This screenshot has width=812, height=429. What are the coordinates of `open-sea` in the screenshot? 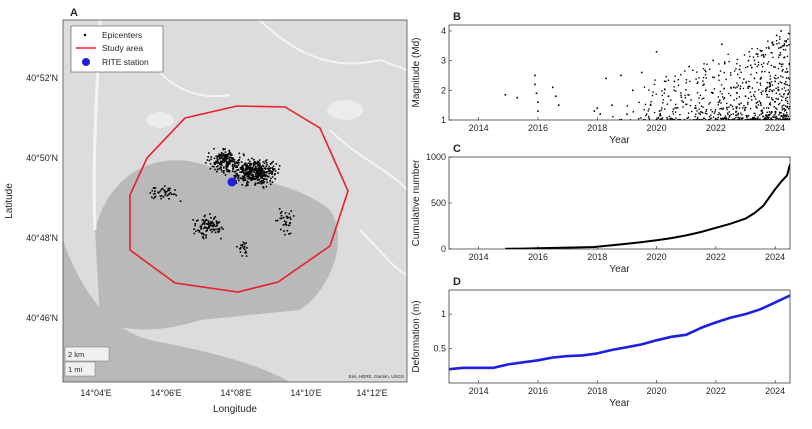 It's located at (176, 311).